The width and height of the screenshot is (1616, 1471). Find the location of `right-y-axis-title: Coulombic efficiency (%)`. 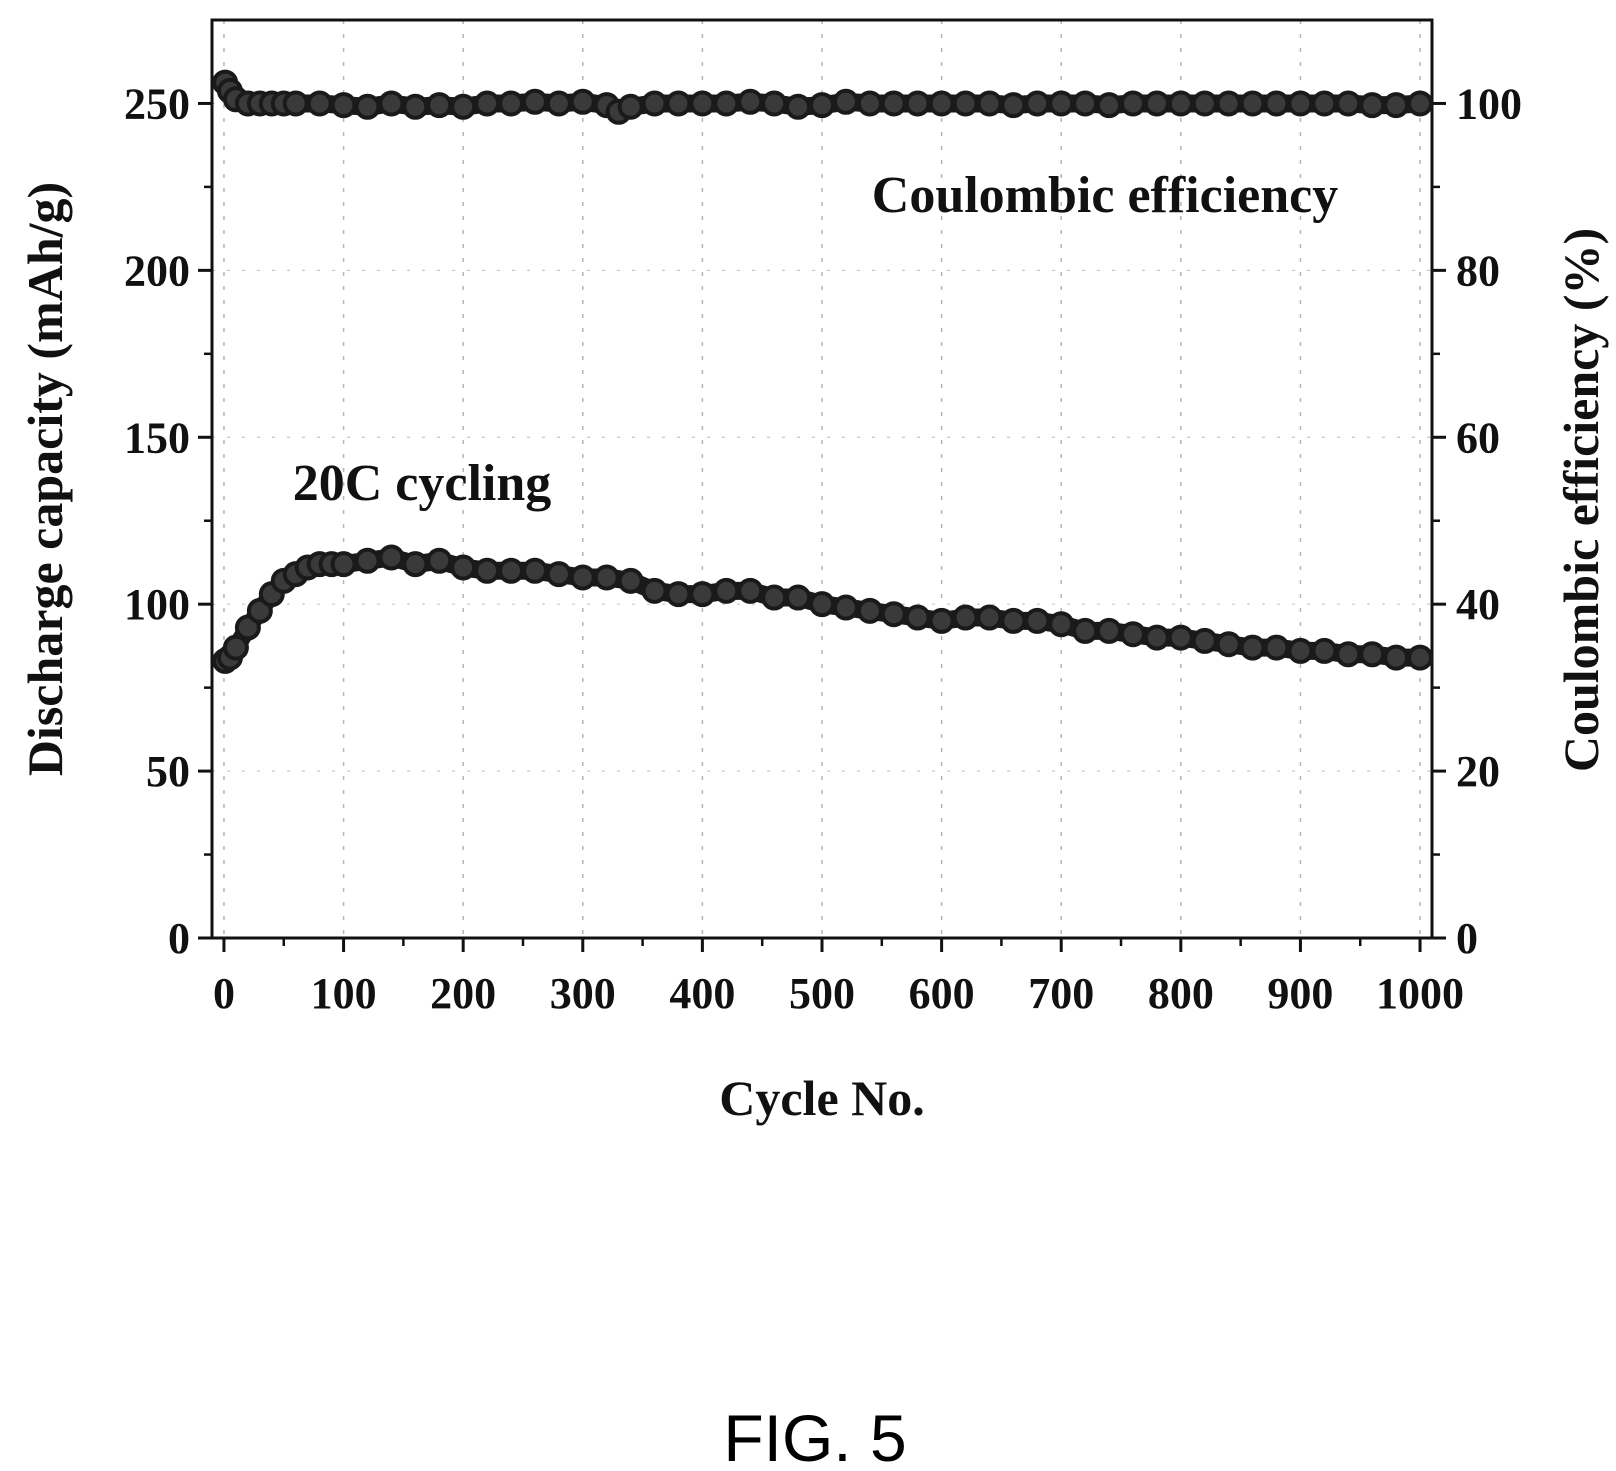

right-y-axis-title: Coulombic efficiency (%) is located at coordinates (1581, 500).